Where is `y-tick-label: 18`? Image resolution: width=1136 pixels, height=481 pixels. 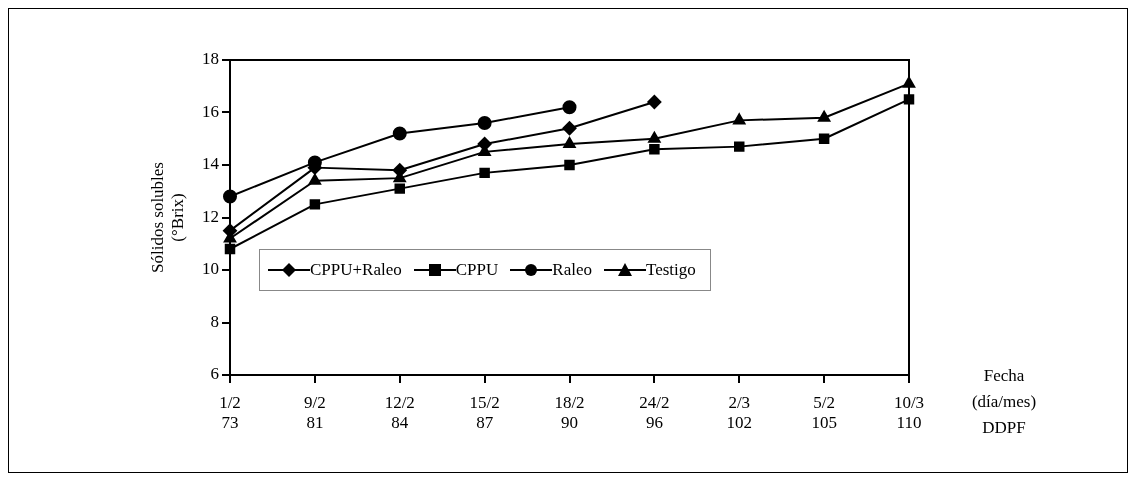
y-tick-label: 18 is located at coordinates (210, 59).